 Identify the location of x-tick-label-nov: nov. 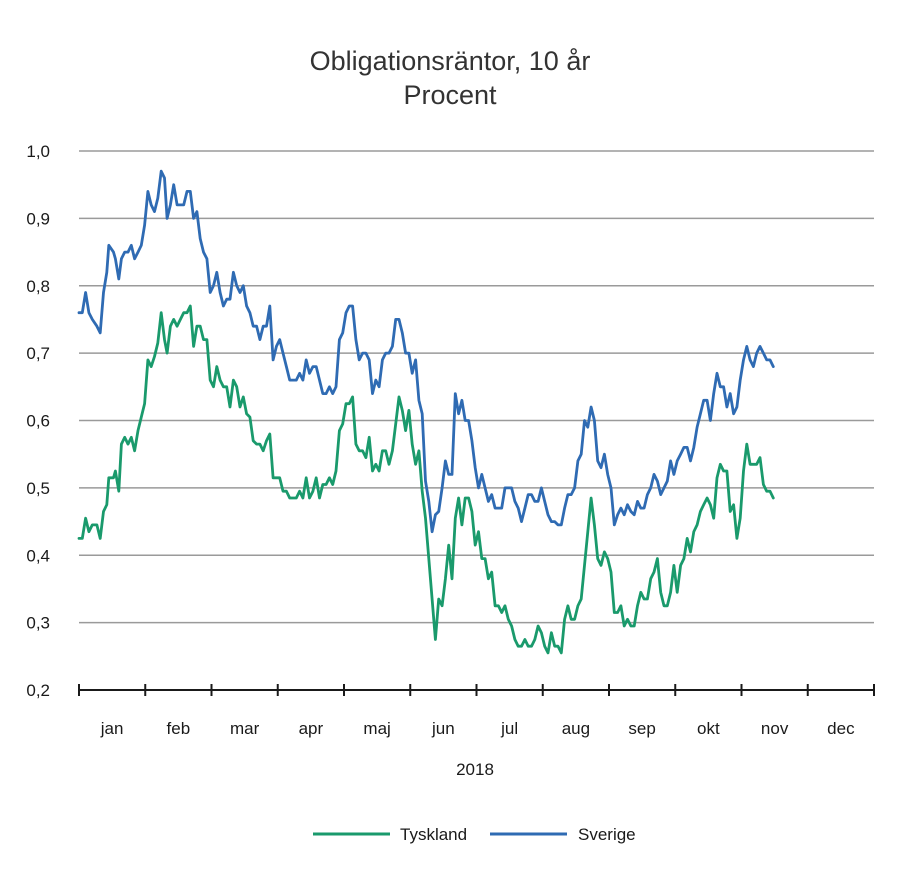
(775, 728).